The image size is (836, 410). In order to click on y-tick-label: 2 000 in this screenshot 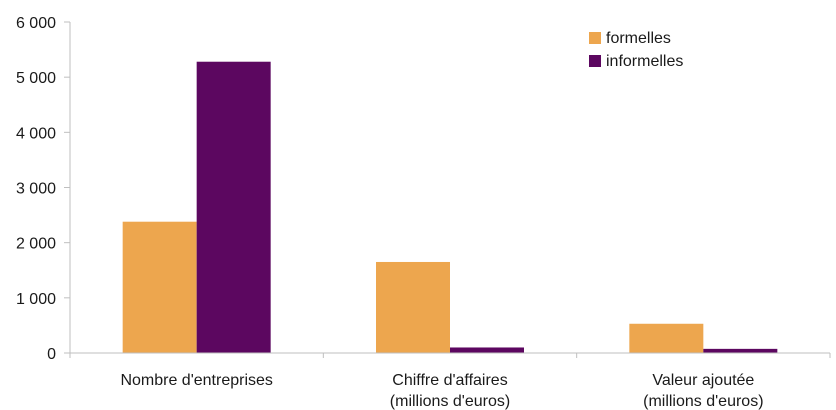, I will do `click(36, 244)`.